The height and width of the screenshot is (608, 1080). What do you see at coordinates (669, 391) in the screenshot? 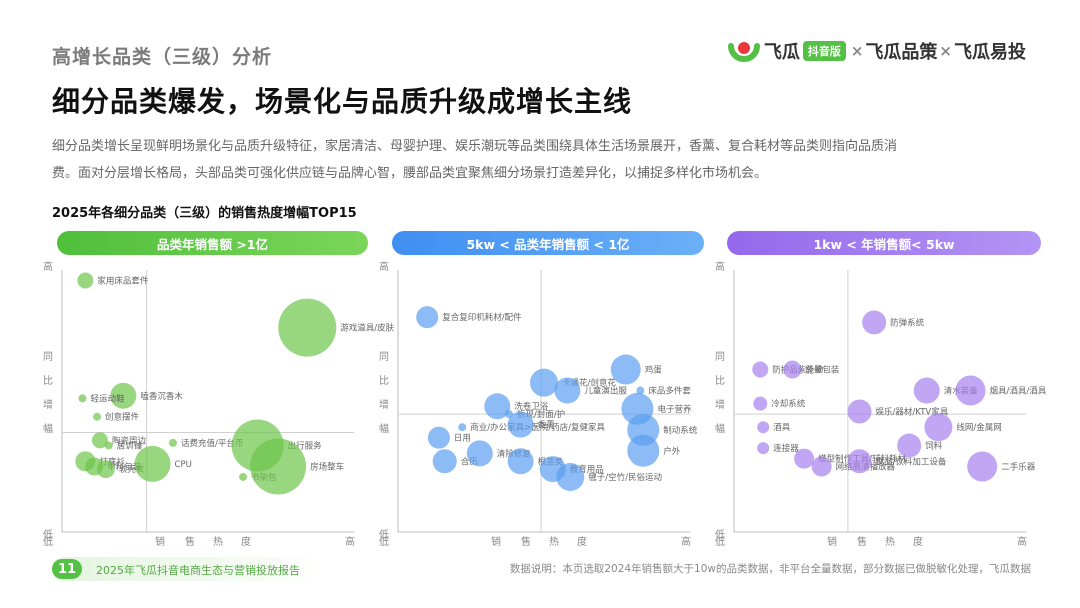
I see `data-point-label: 床品多件套` at bounding box center [669, 391].